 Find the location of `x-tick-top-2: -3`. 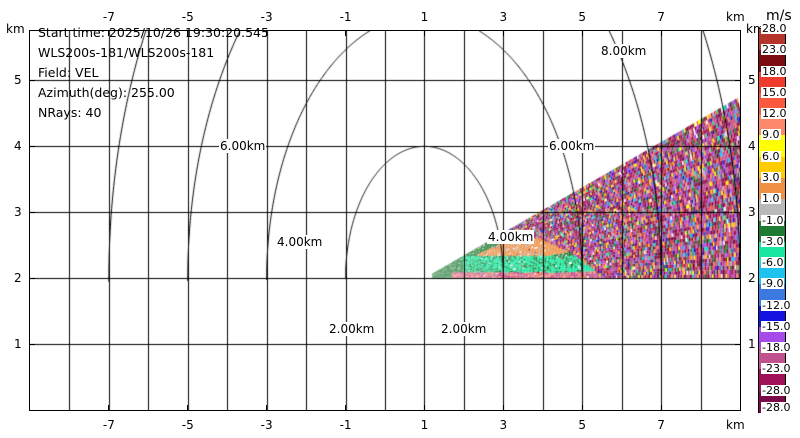

x-tick-top-2: -3 is located at coordinates (266, 17).